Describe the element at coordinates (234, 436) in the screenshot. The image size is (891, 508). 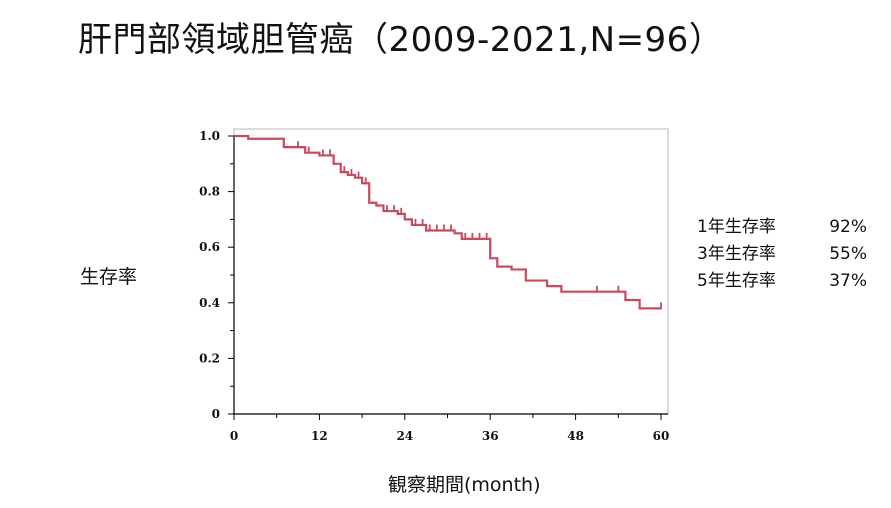
I see `x-tick-label: 0` at that location.